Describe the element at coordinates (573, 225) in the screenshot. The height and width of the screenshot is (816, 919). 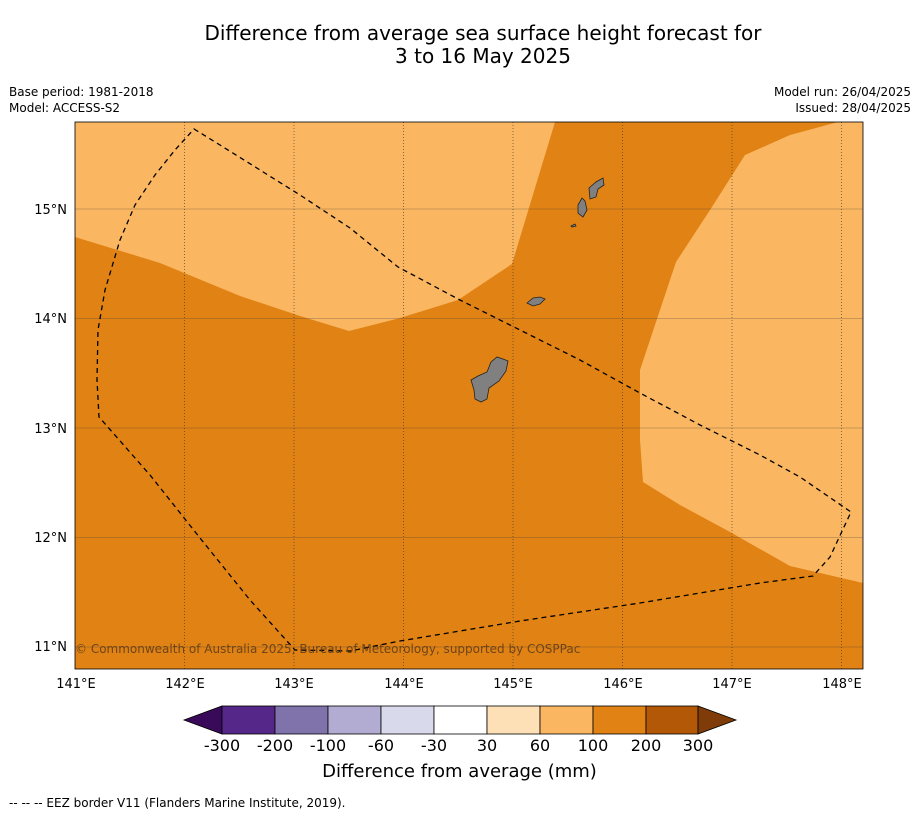
I see `island-aguijan` at that location.